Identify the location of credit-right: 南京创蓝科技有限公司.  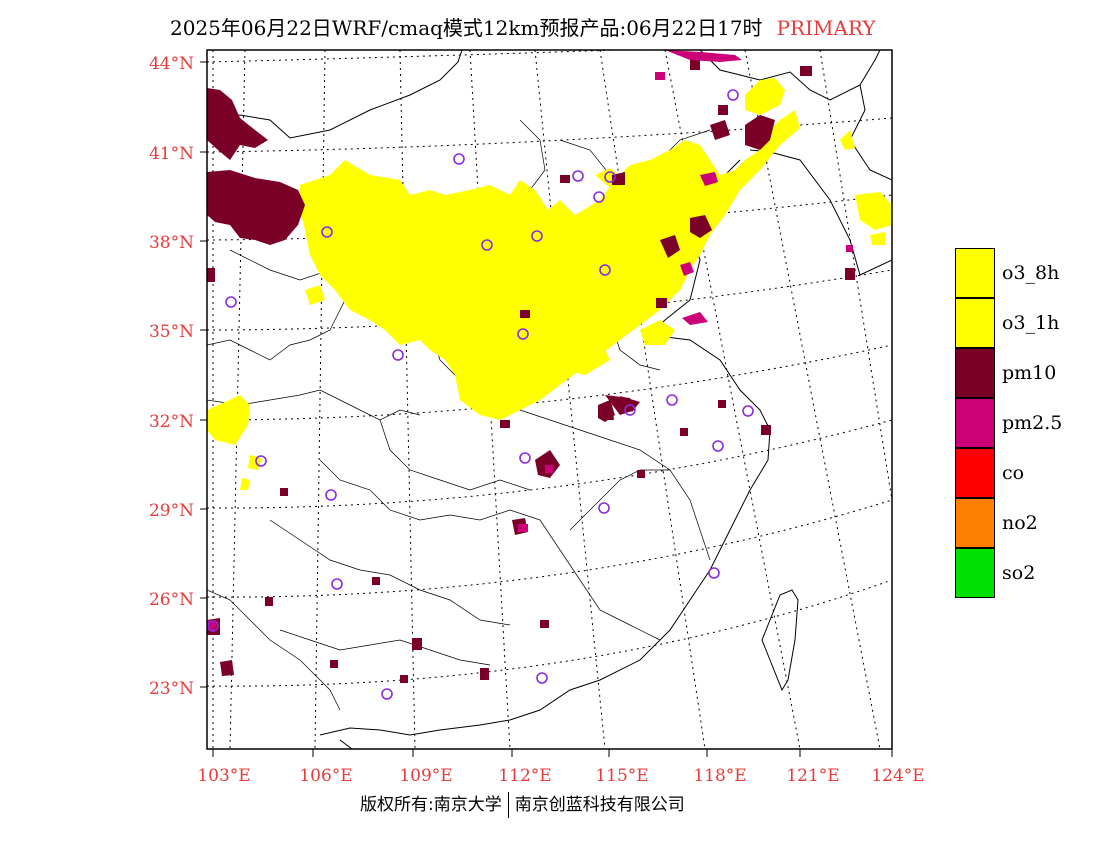
(599, 805).